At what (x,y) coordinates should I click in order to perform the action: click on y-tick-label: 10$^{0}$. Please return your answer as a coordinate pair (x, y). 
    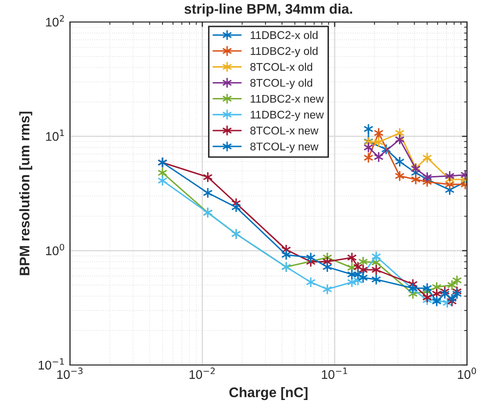
    Looking at the image, I should click on (55, 250).